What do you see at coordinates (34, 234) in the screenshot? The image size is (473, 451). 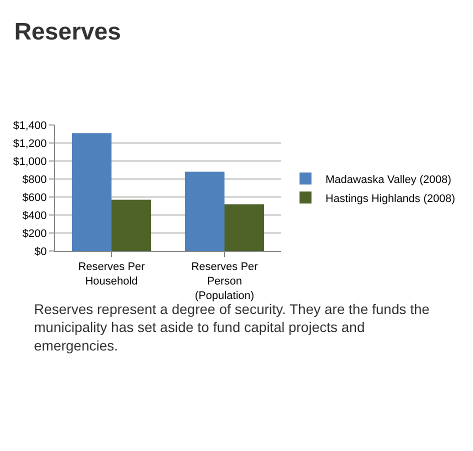 I see `y-tick-label: $200` at bounding box center [34, 234].